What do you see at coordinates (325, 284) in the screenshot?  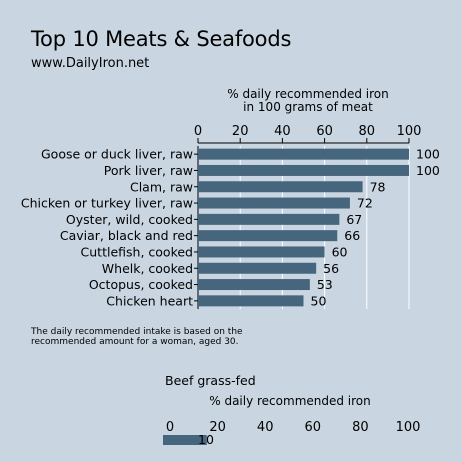 I see `data-label: 53` at bounding box center [325, 284].